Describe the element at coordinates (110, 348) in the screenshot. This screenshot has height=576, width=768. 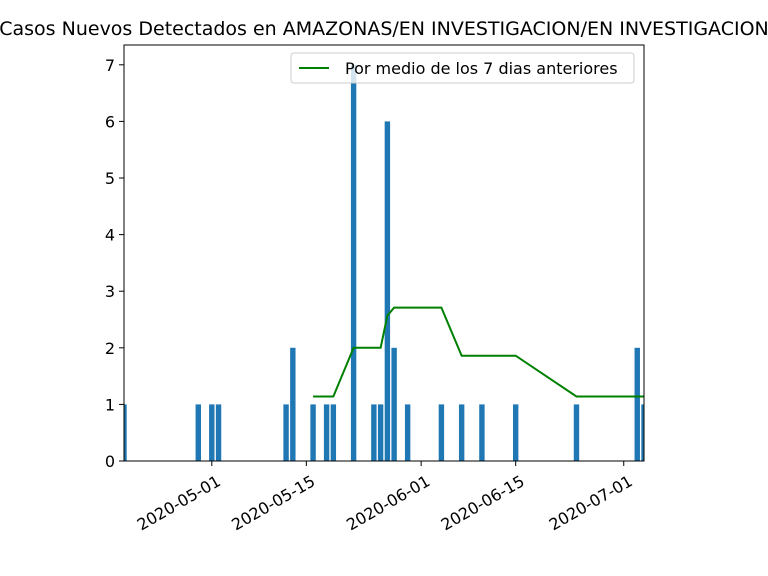
I see `y-tick-label: 2` at that location.